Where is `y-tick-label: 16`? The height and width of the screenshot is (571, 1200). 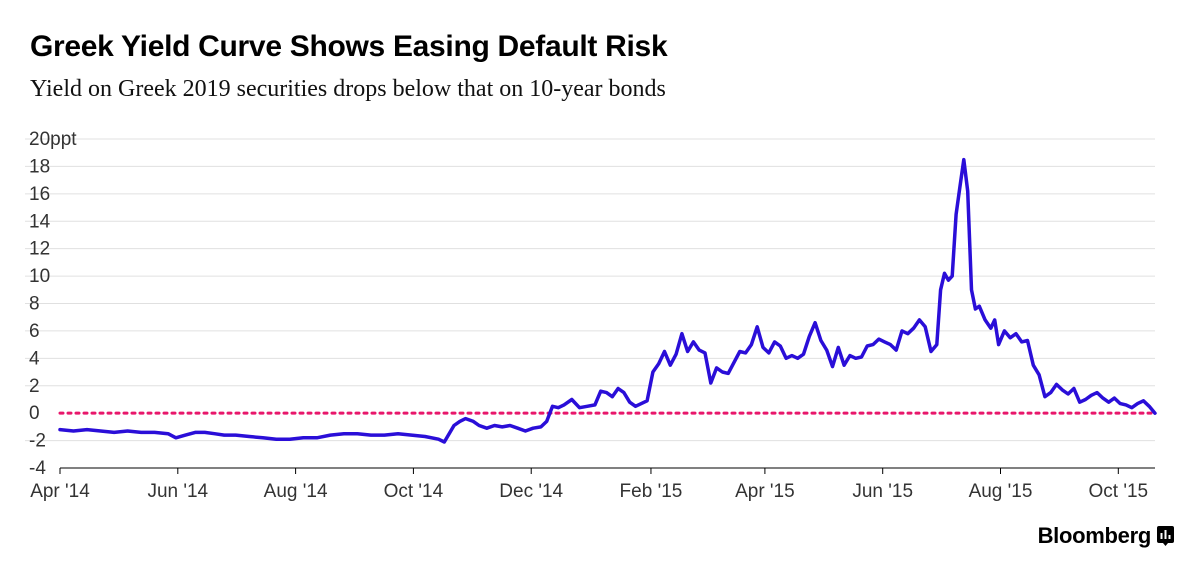 y-tick-label: 16 is located at coordinates (39, 194).